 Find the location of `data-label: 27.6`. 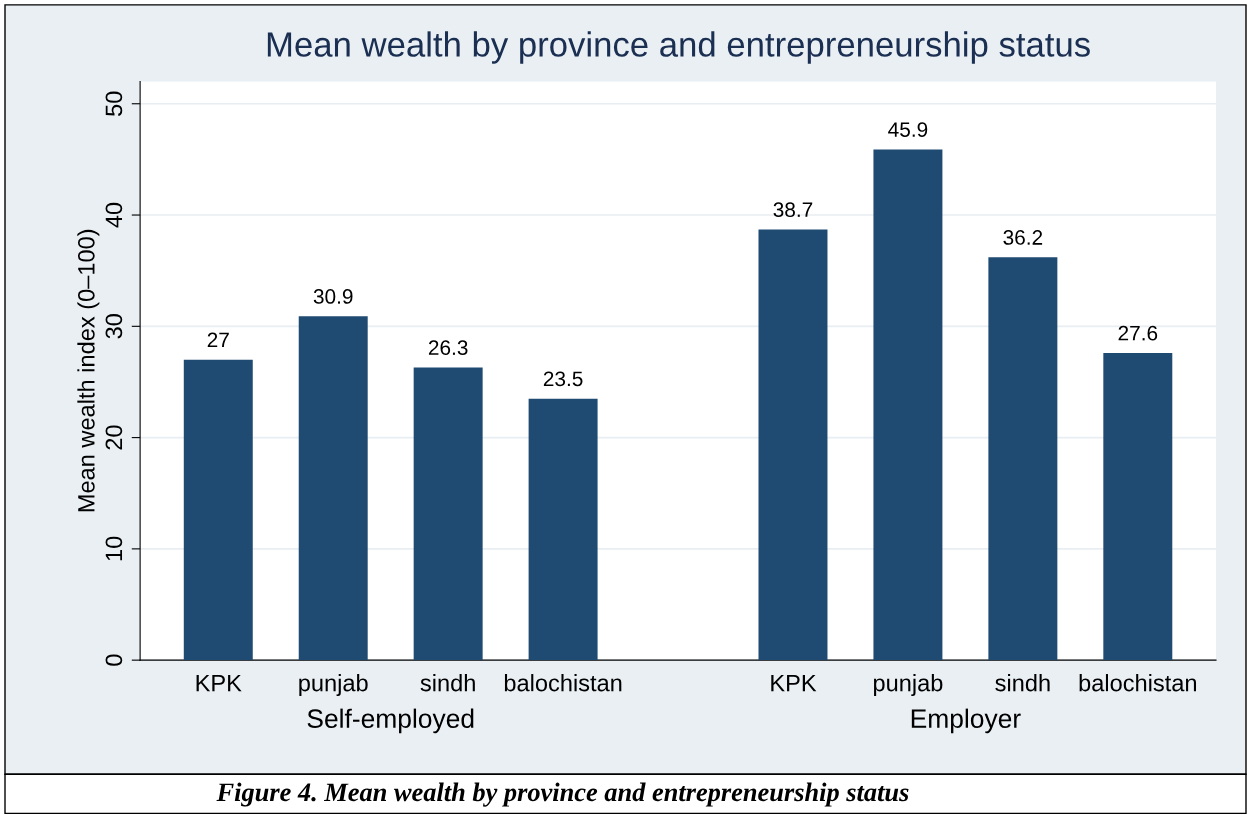

data-label: 27.6 is located at coordinates (1138, 333).